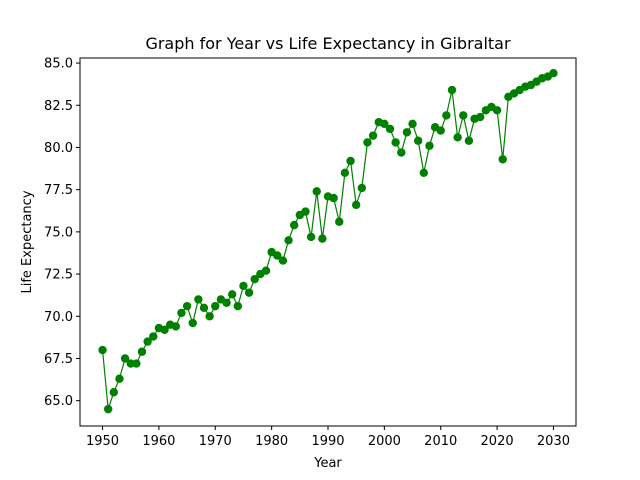 Image resolution: width=640 pixels, height=480 pixels. Describe the element at coordinates (158, 441) in the screenshot. I see `x-tick-label: 1960` at that location.